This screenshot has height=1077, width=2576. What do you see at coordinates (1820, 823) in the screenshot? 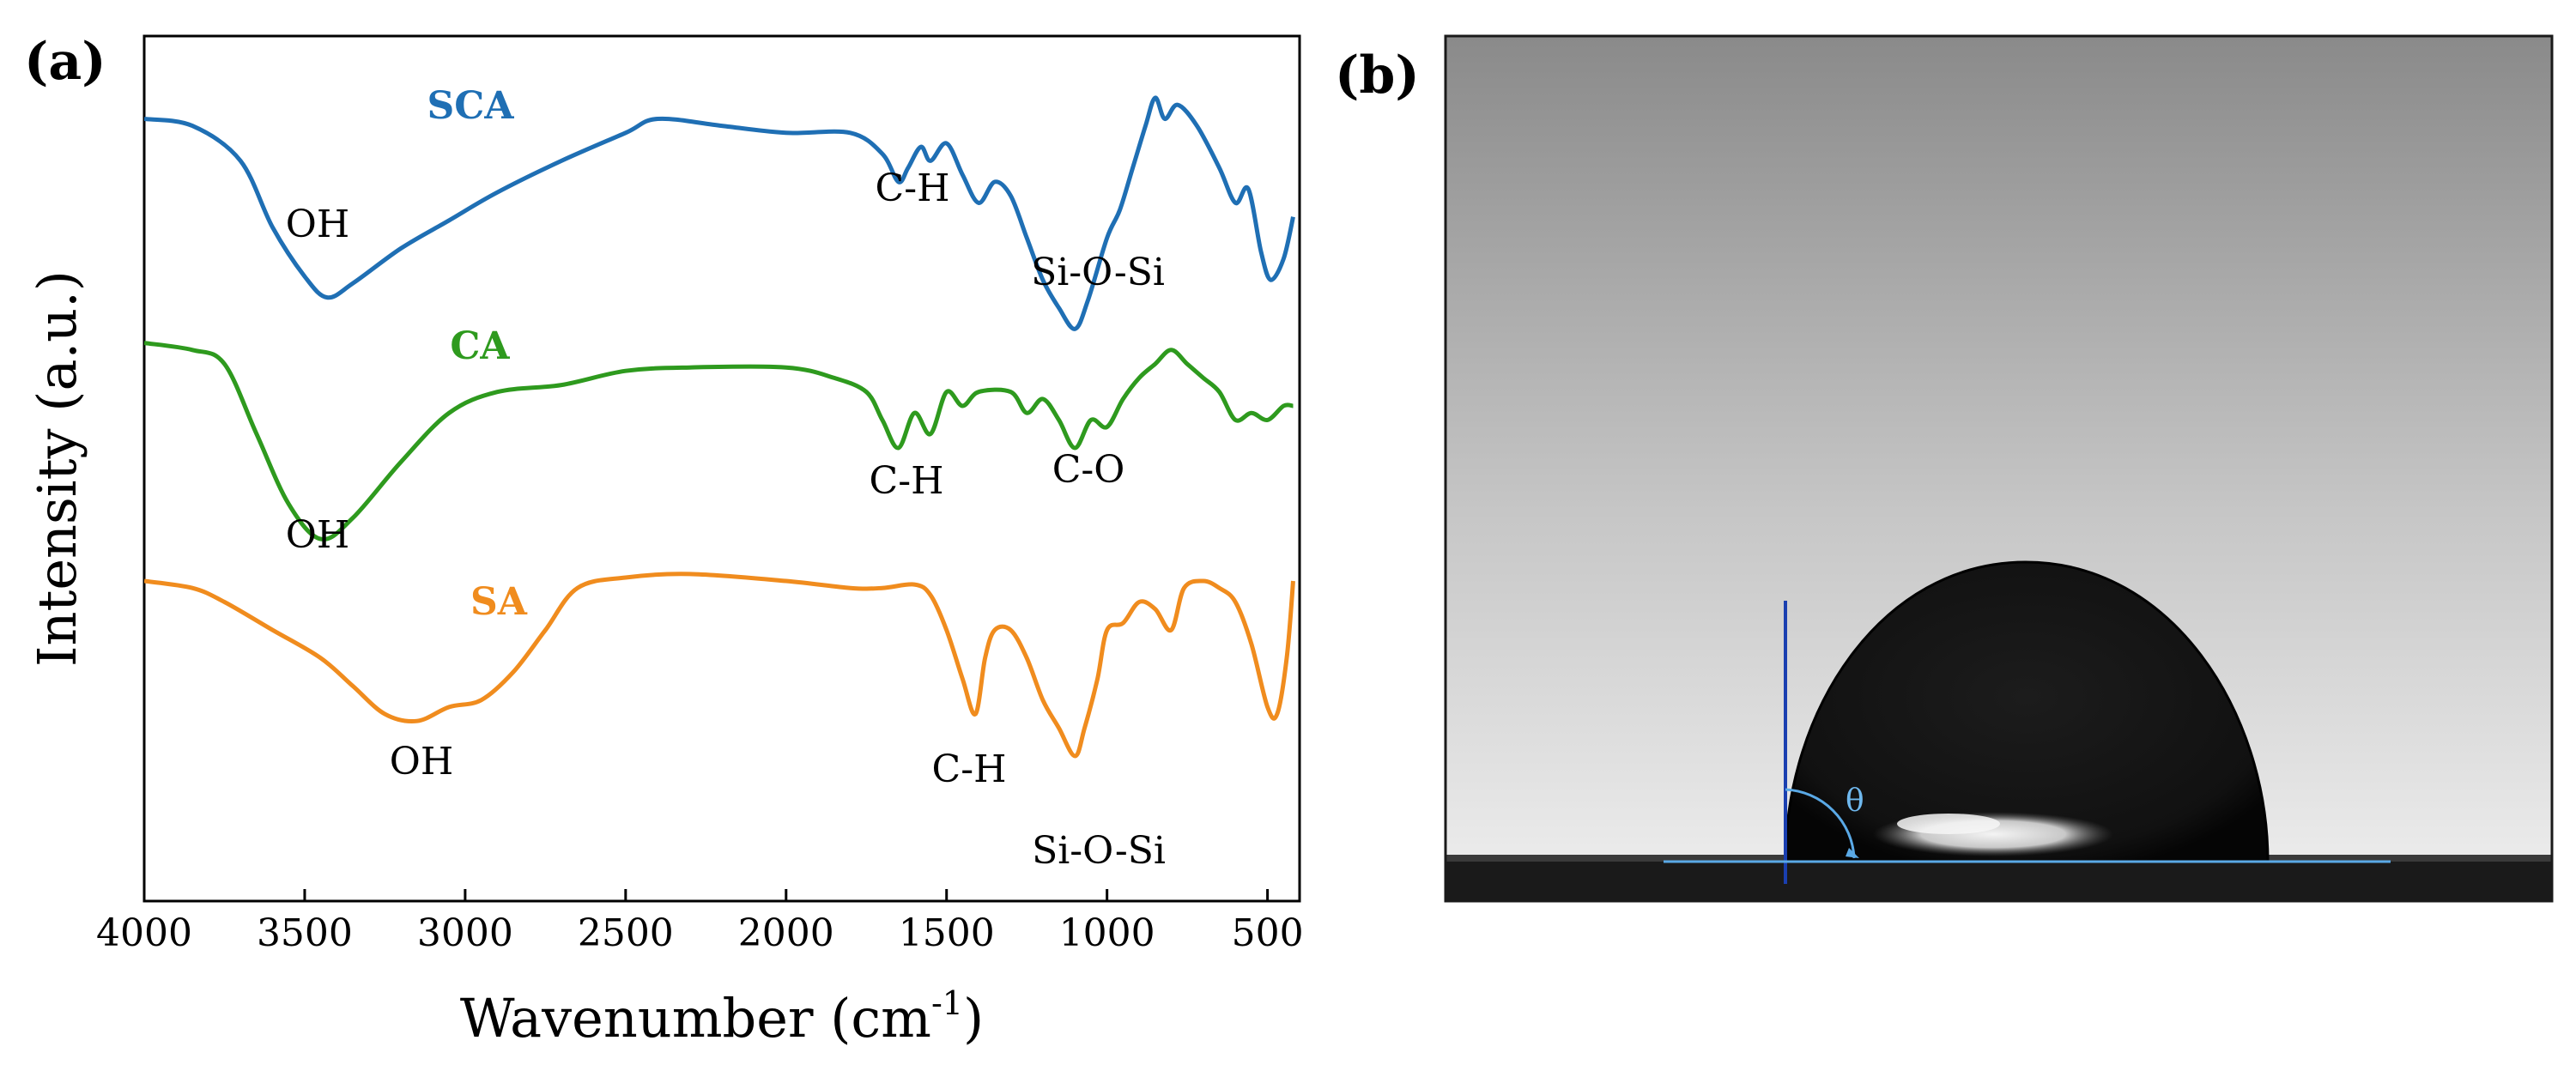
I see `contact-angle-arc` at bounding box center [1820, 823].